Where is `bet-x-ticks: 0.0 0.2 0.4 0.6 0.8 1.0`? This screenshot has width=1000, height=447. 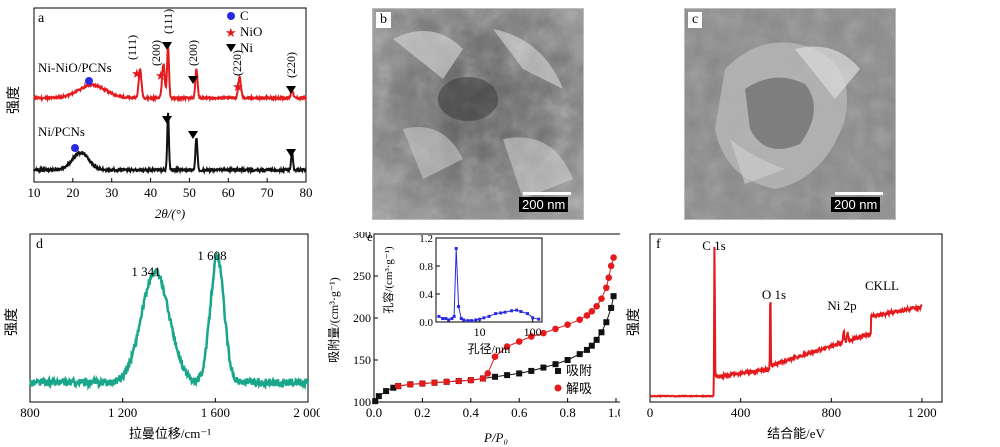 bet-x-ticks: 0.0 0.2 0.4 0.6 0.8 1.0 is located at coordinates (493, 409).